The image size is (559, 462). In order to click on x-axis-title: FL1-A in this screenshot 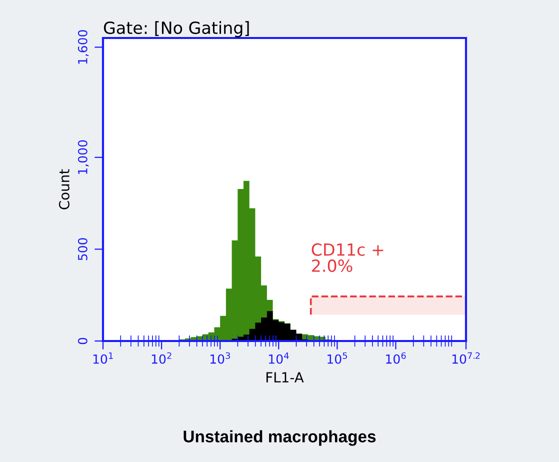, I will do `click(285, 377)`.